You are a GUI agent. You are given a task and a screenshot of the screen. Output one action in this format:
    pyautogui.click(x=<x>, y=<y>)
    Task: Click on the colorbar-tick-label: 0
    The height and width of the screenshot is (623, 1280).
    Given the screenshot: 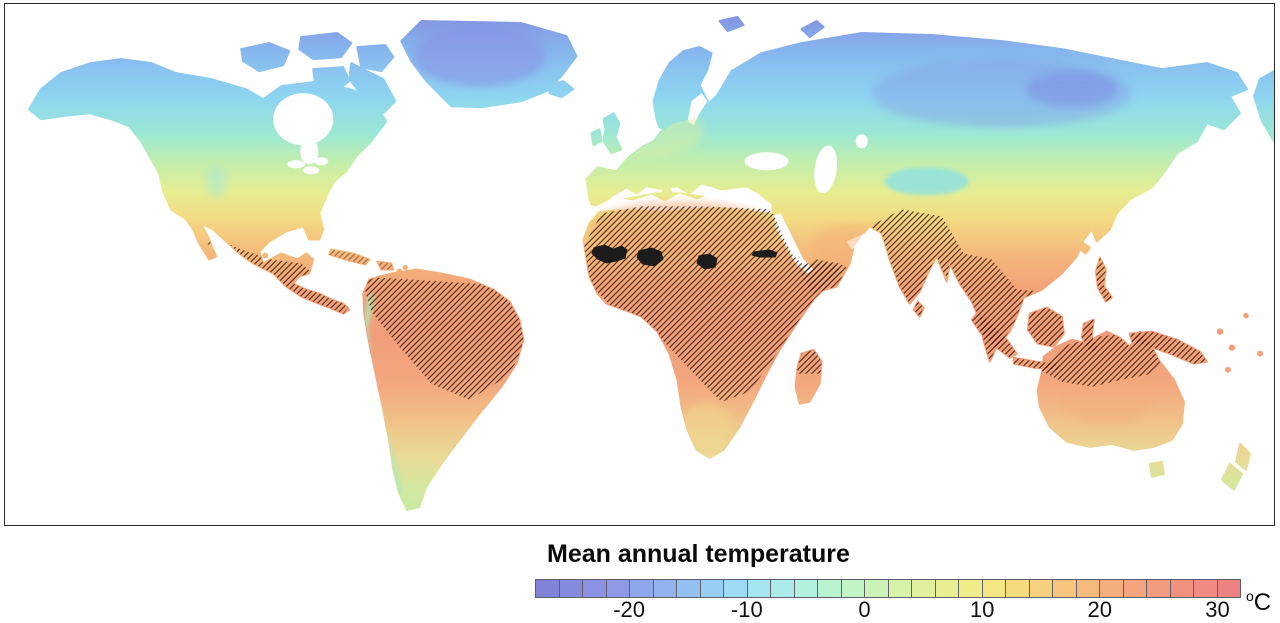 What is the action you would take?
    pyautogui.click(x=864, y=609)
    